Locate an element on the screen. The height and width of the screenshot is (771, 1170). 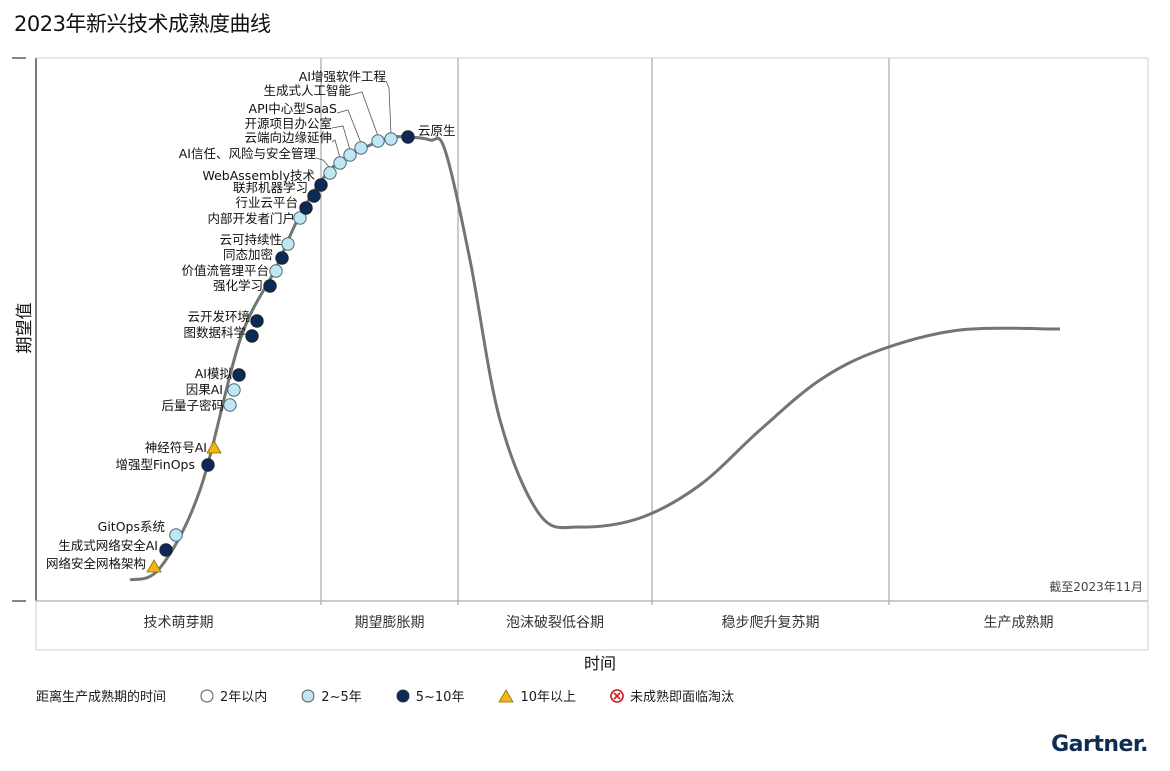
technology-label: 生成式人工智能 is located at coordinates (307, 90).